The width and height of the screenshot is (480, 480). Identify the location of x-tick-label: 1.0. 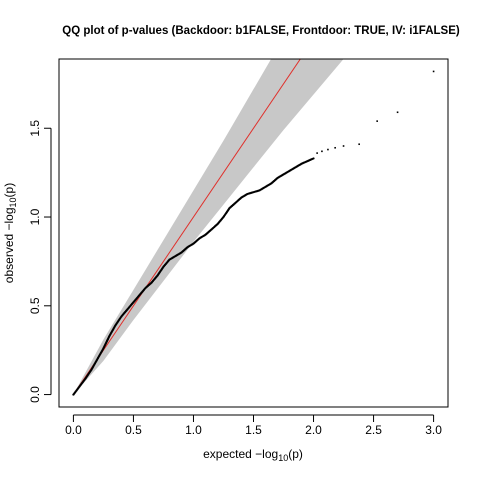
(193, 430).